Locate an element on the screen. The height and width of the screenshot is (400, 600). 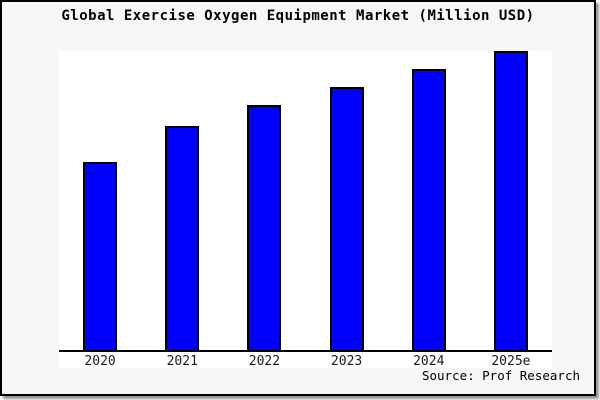
bar-2021 is located at coordinates (182, 239).